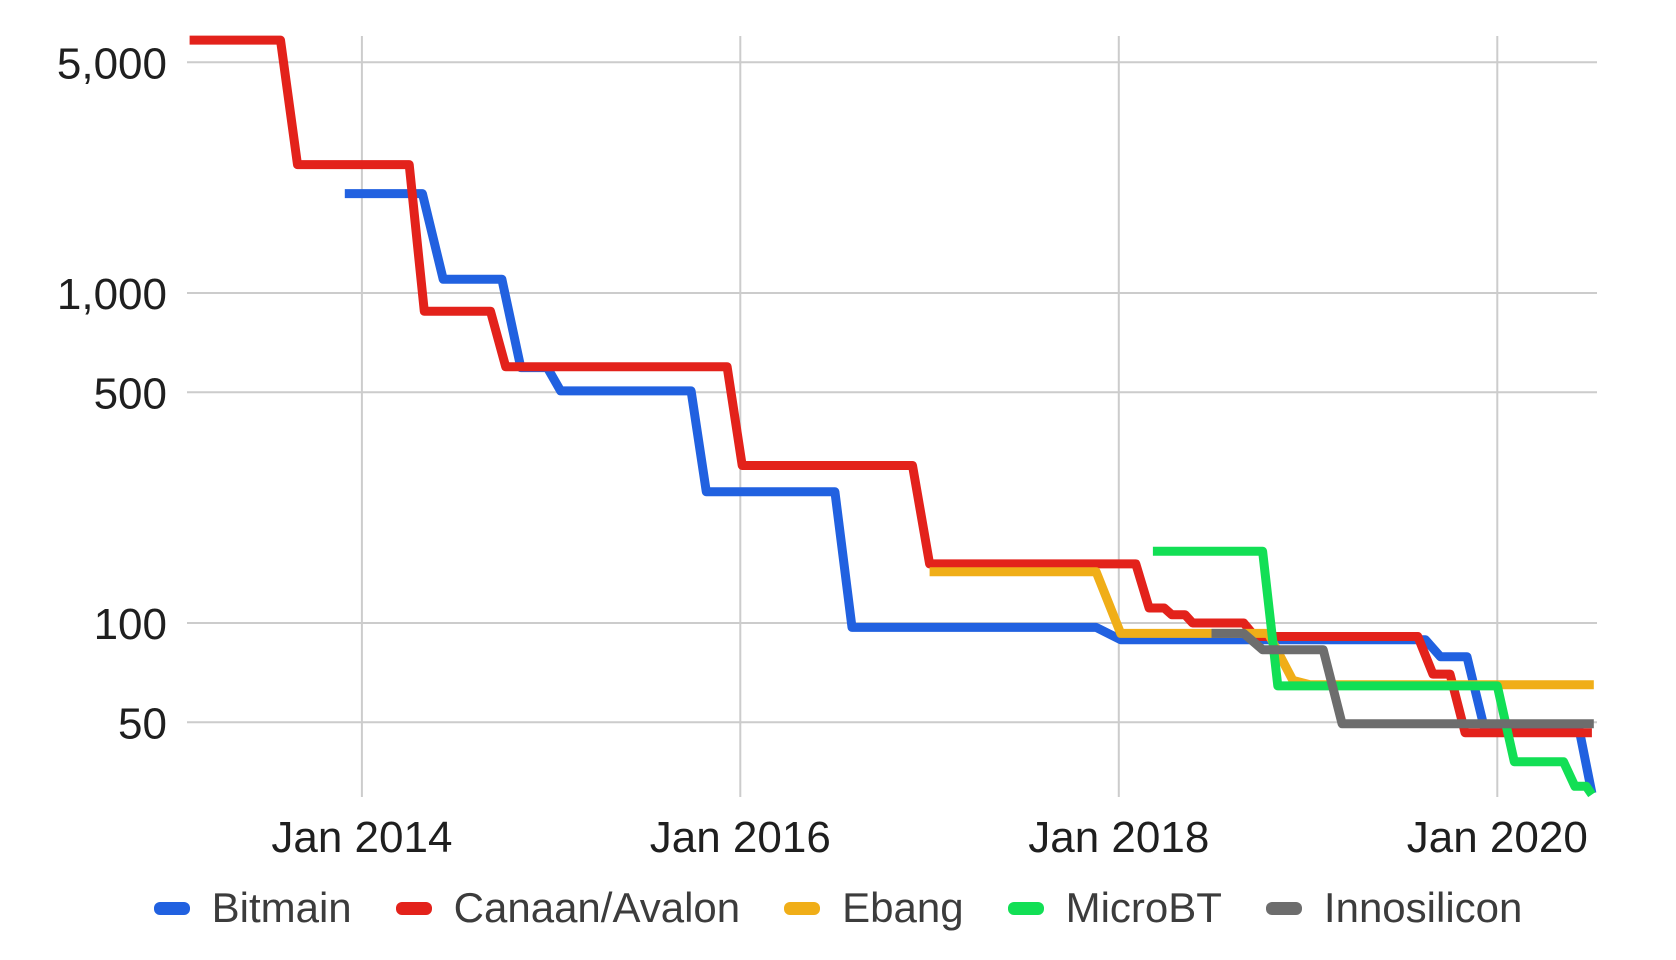  I want to click on legend-item-bitmain: Bitmain, so click(252, 907).